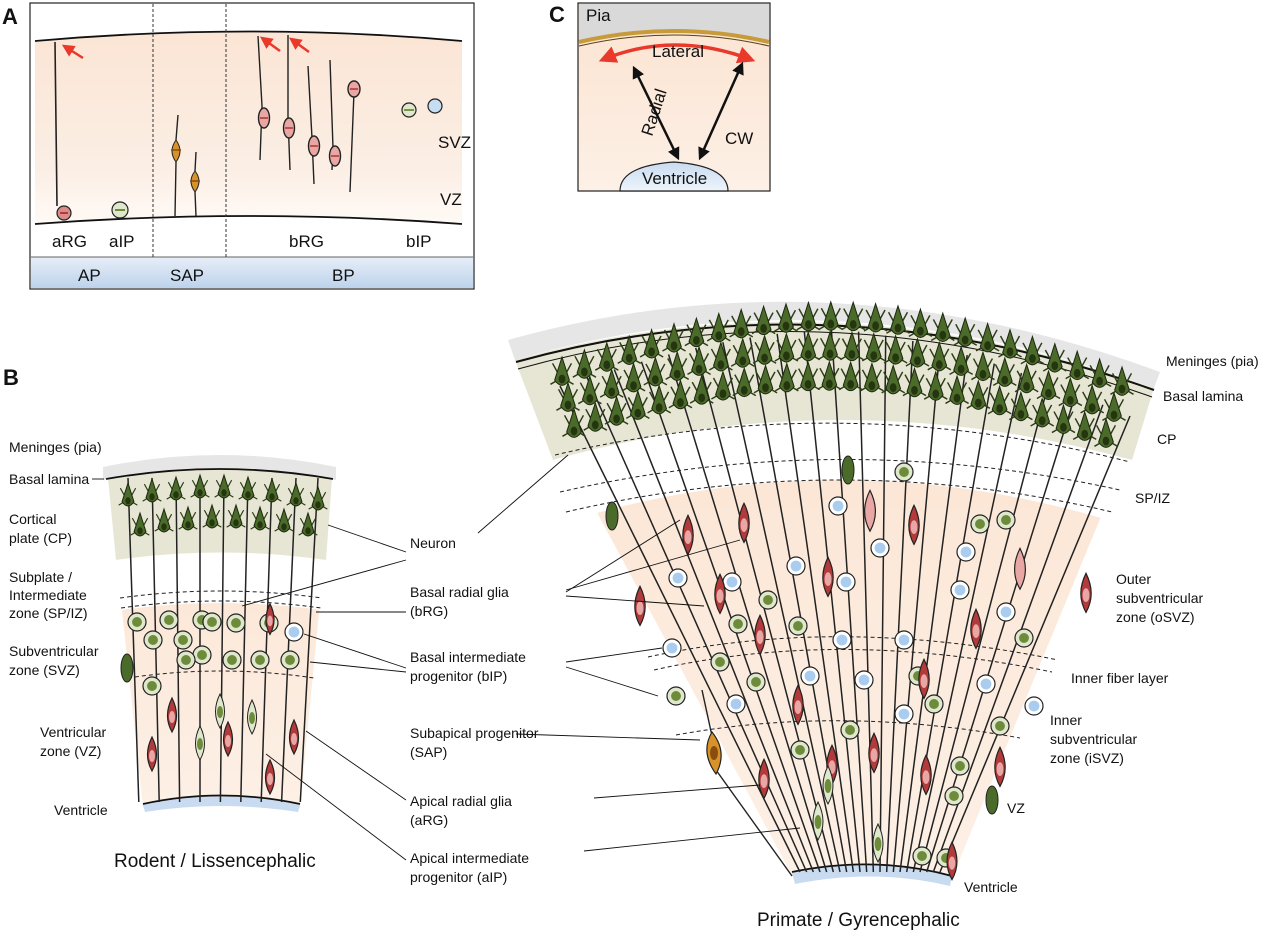 This screenshot has width=1280, height=940. Describe the element at coordinates (11, 377) in the screenshot. I see `panel-b-letter: B` at that location.